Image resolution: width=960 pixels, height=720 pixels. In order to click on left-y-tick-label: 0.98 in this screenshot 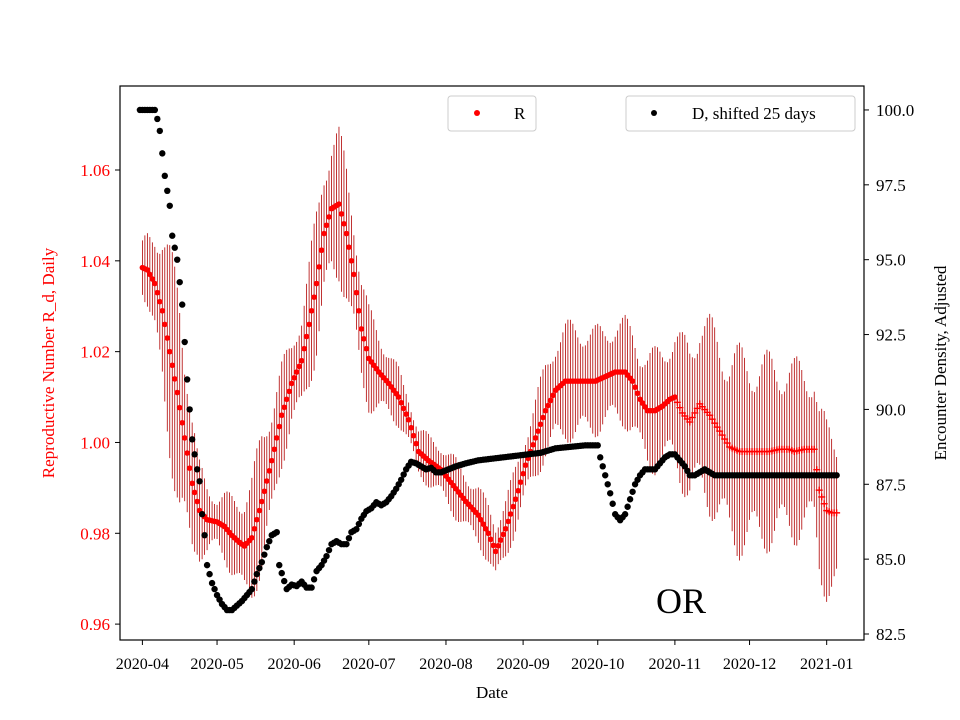, I will do `click(95, 533)`.